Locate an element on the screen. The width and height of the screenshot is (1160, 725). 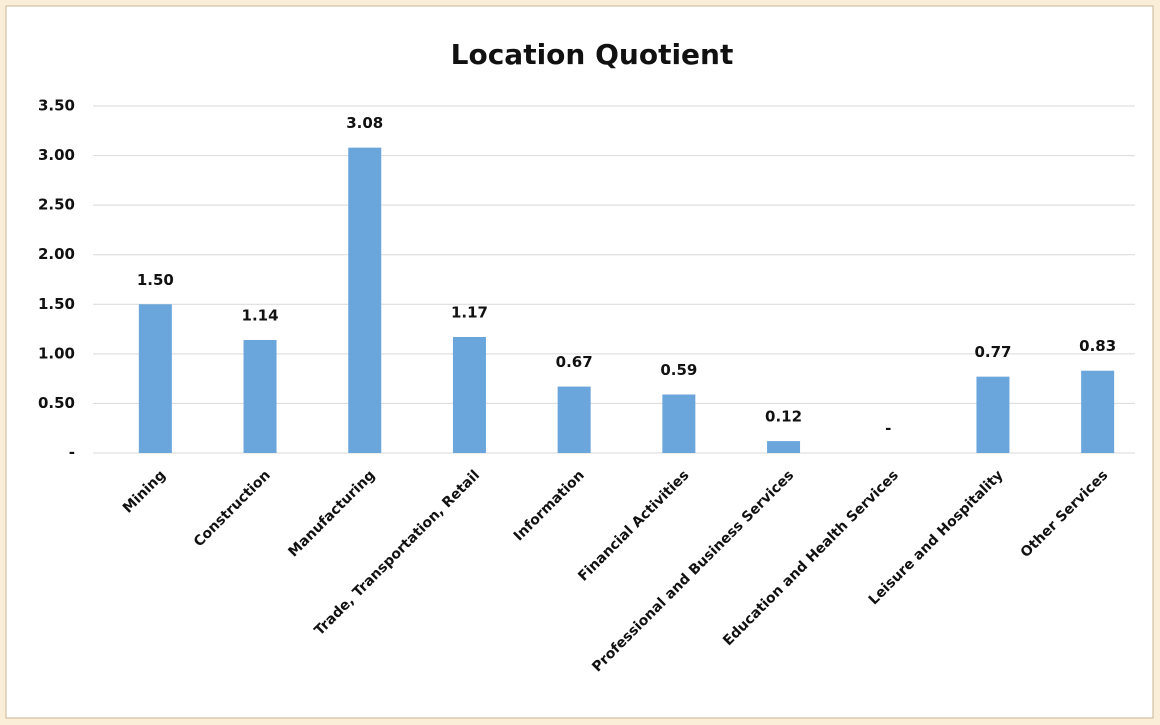
y-tick-label: - is located at coordinates (72, 453).